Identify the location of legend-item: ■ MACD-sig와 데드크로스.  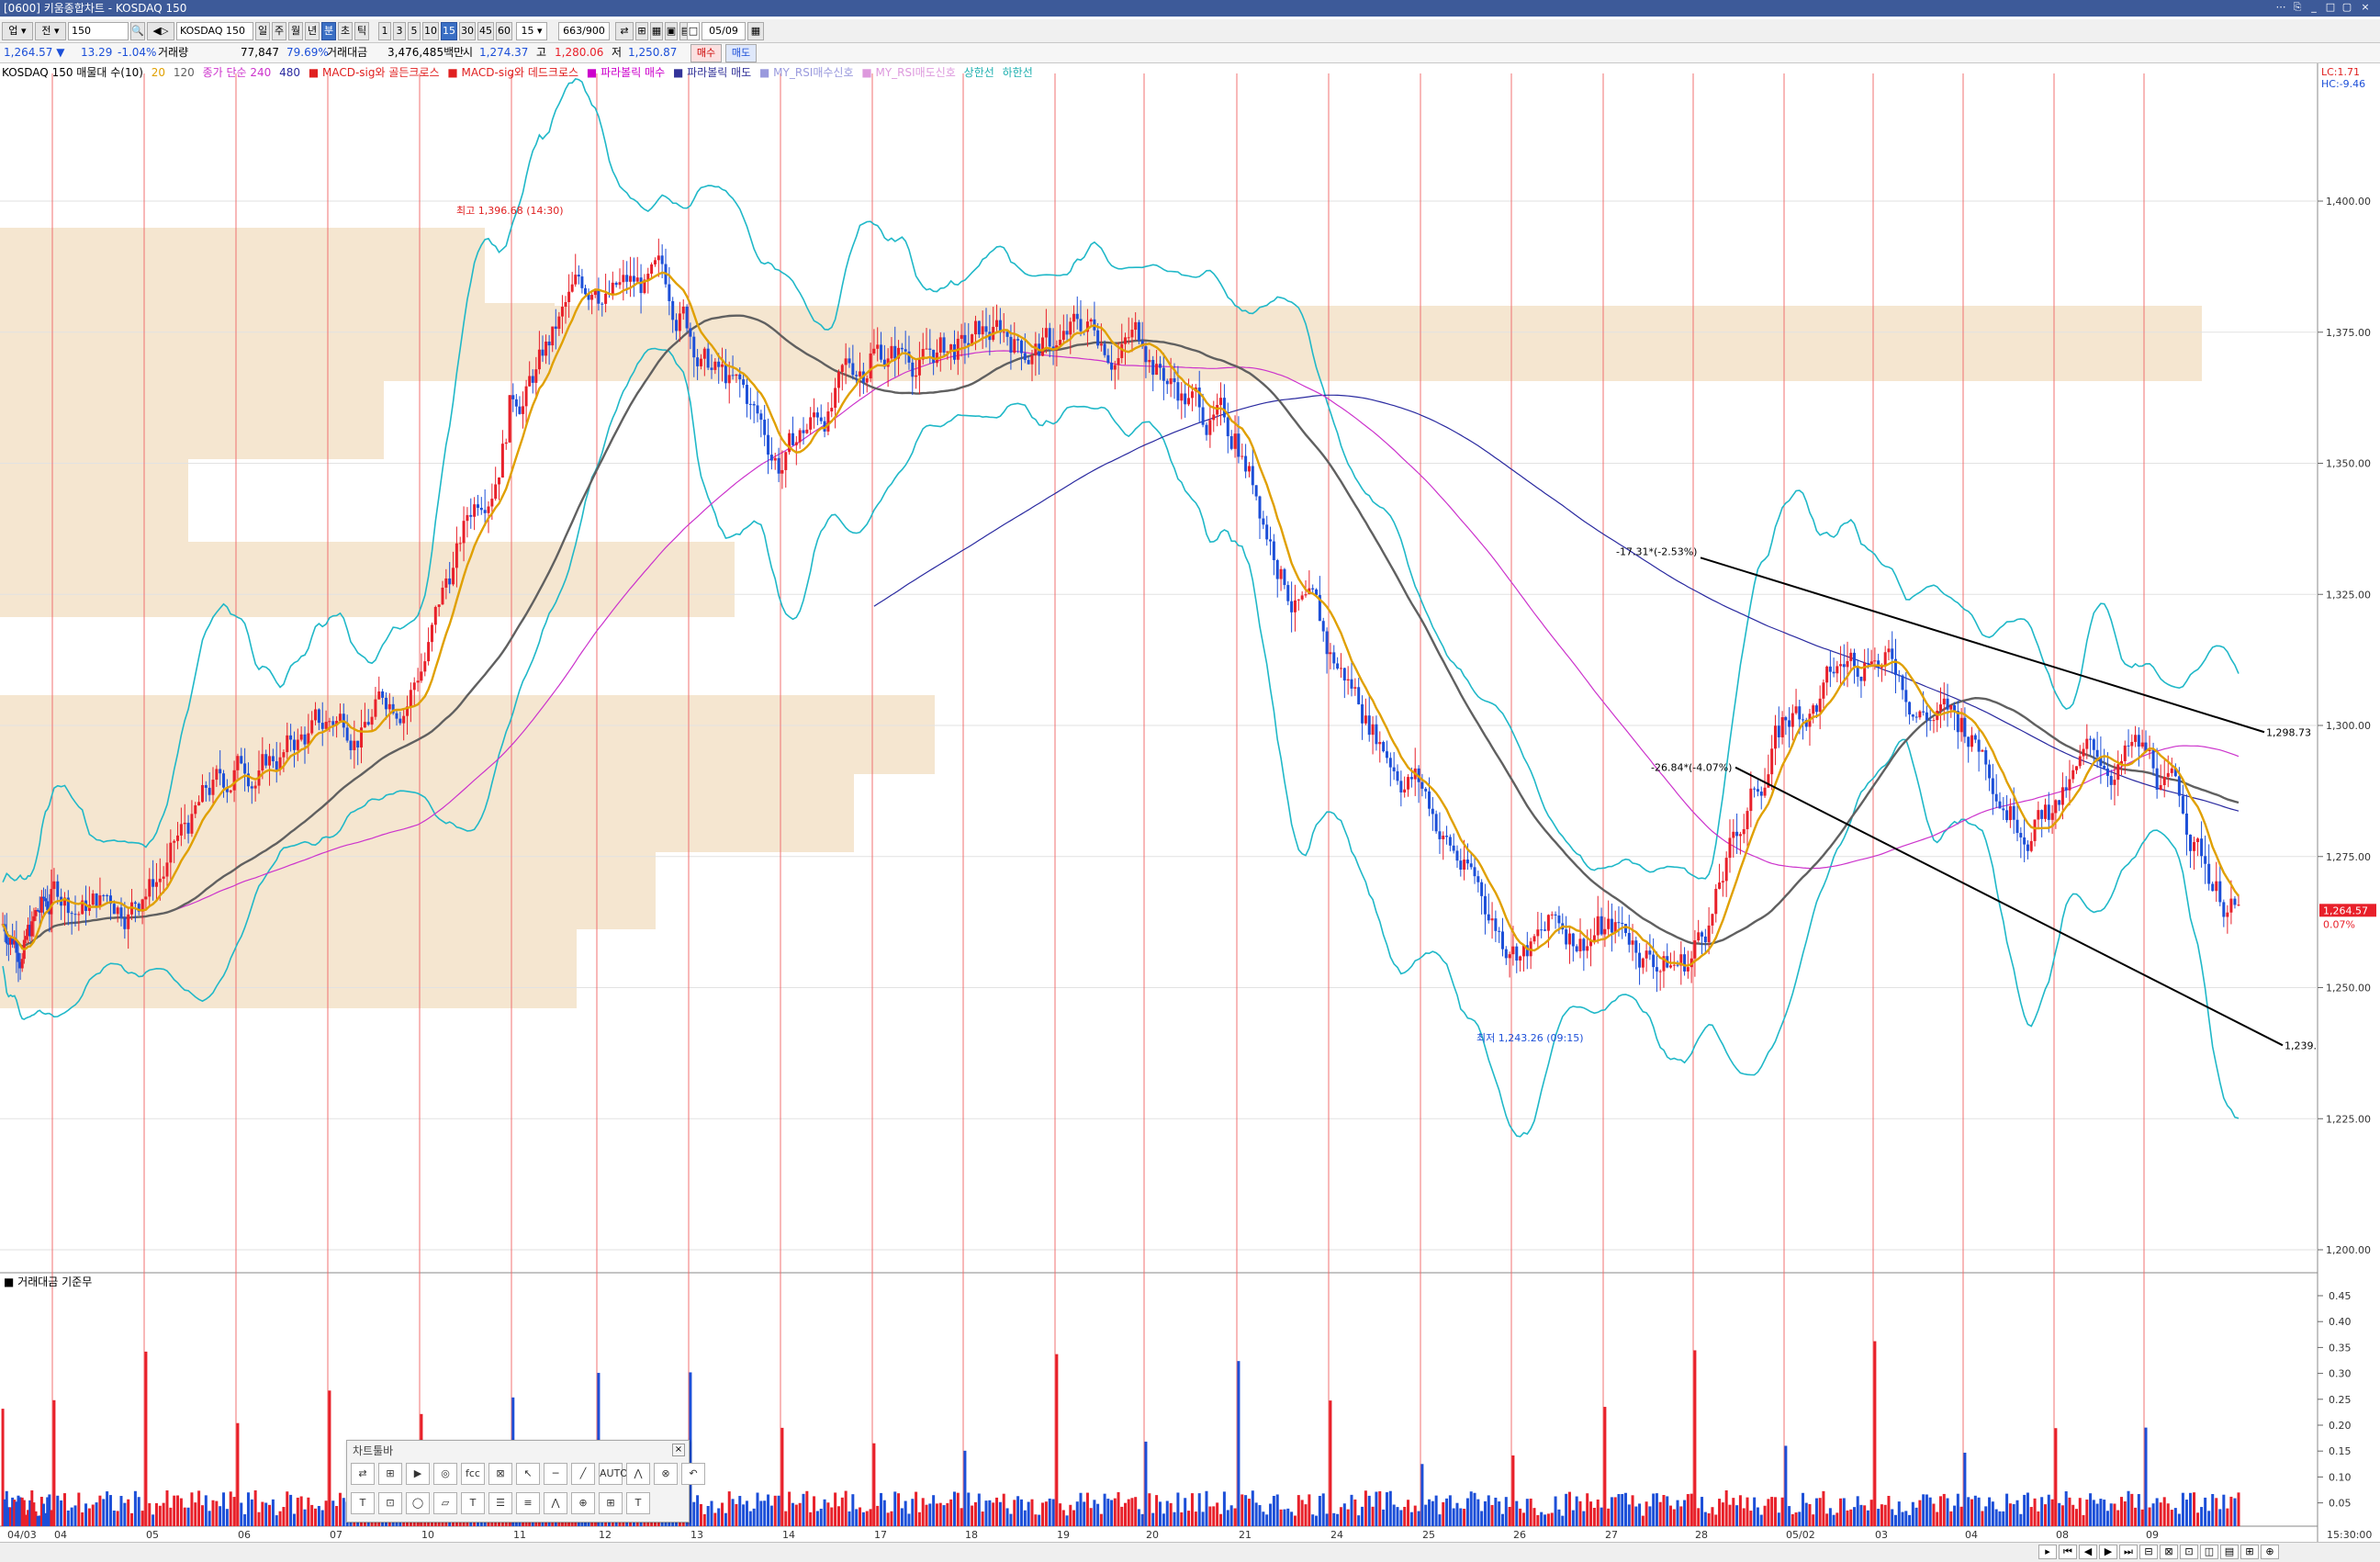
(513, 73).